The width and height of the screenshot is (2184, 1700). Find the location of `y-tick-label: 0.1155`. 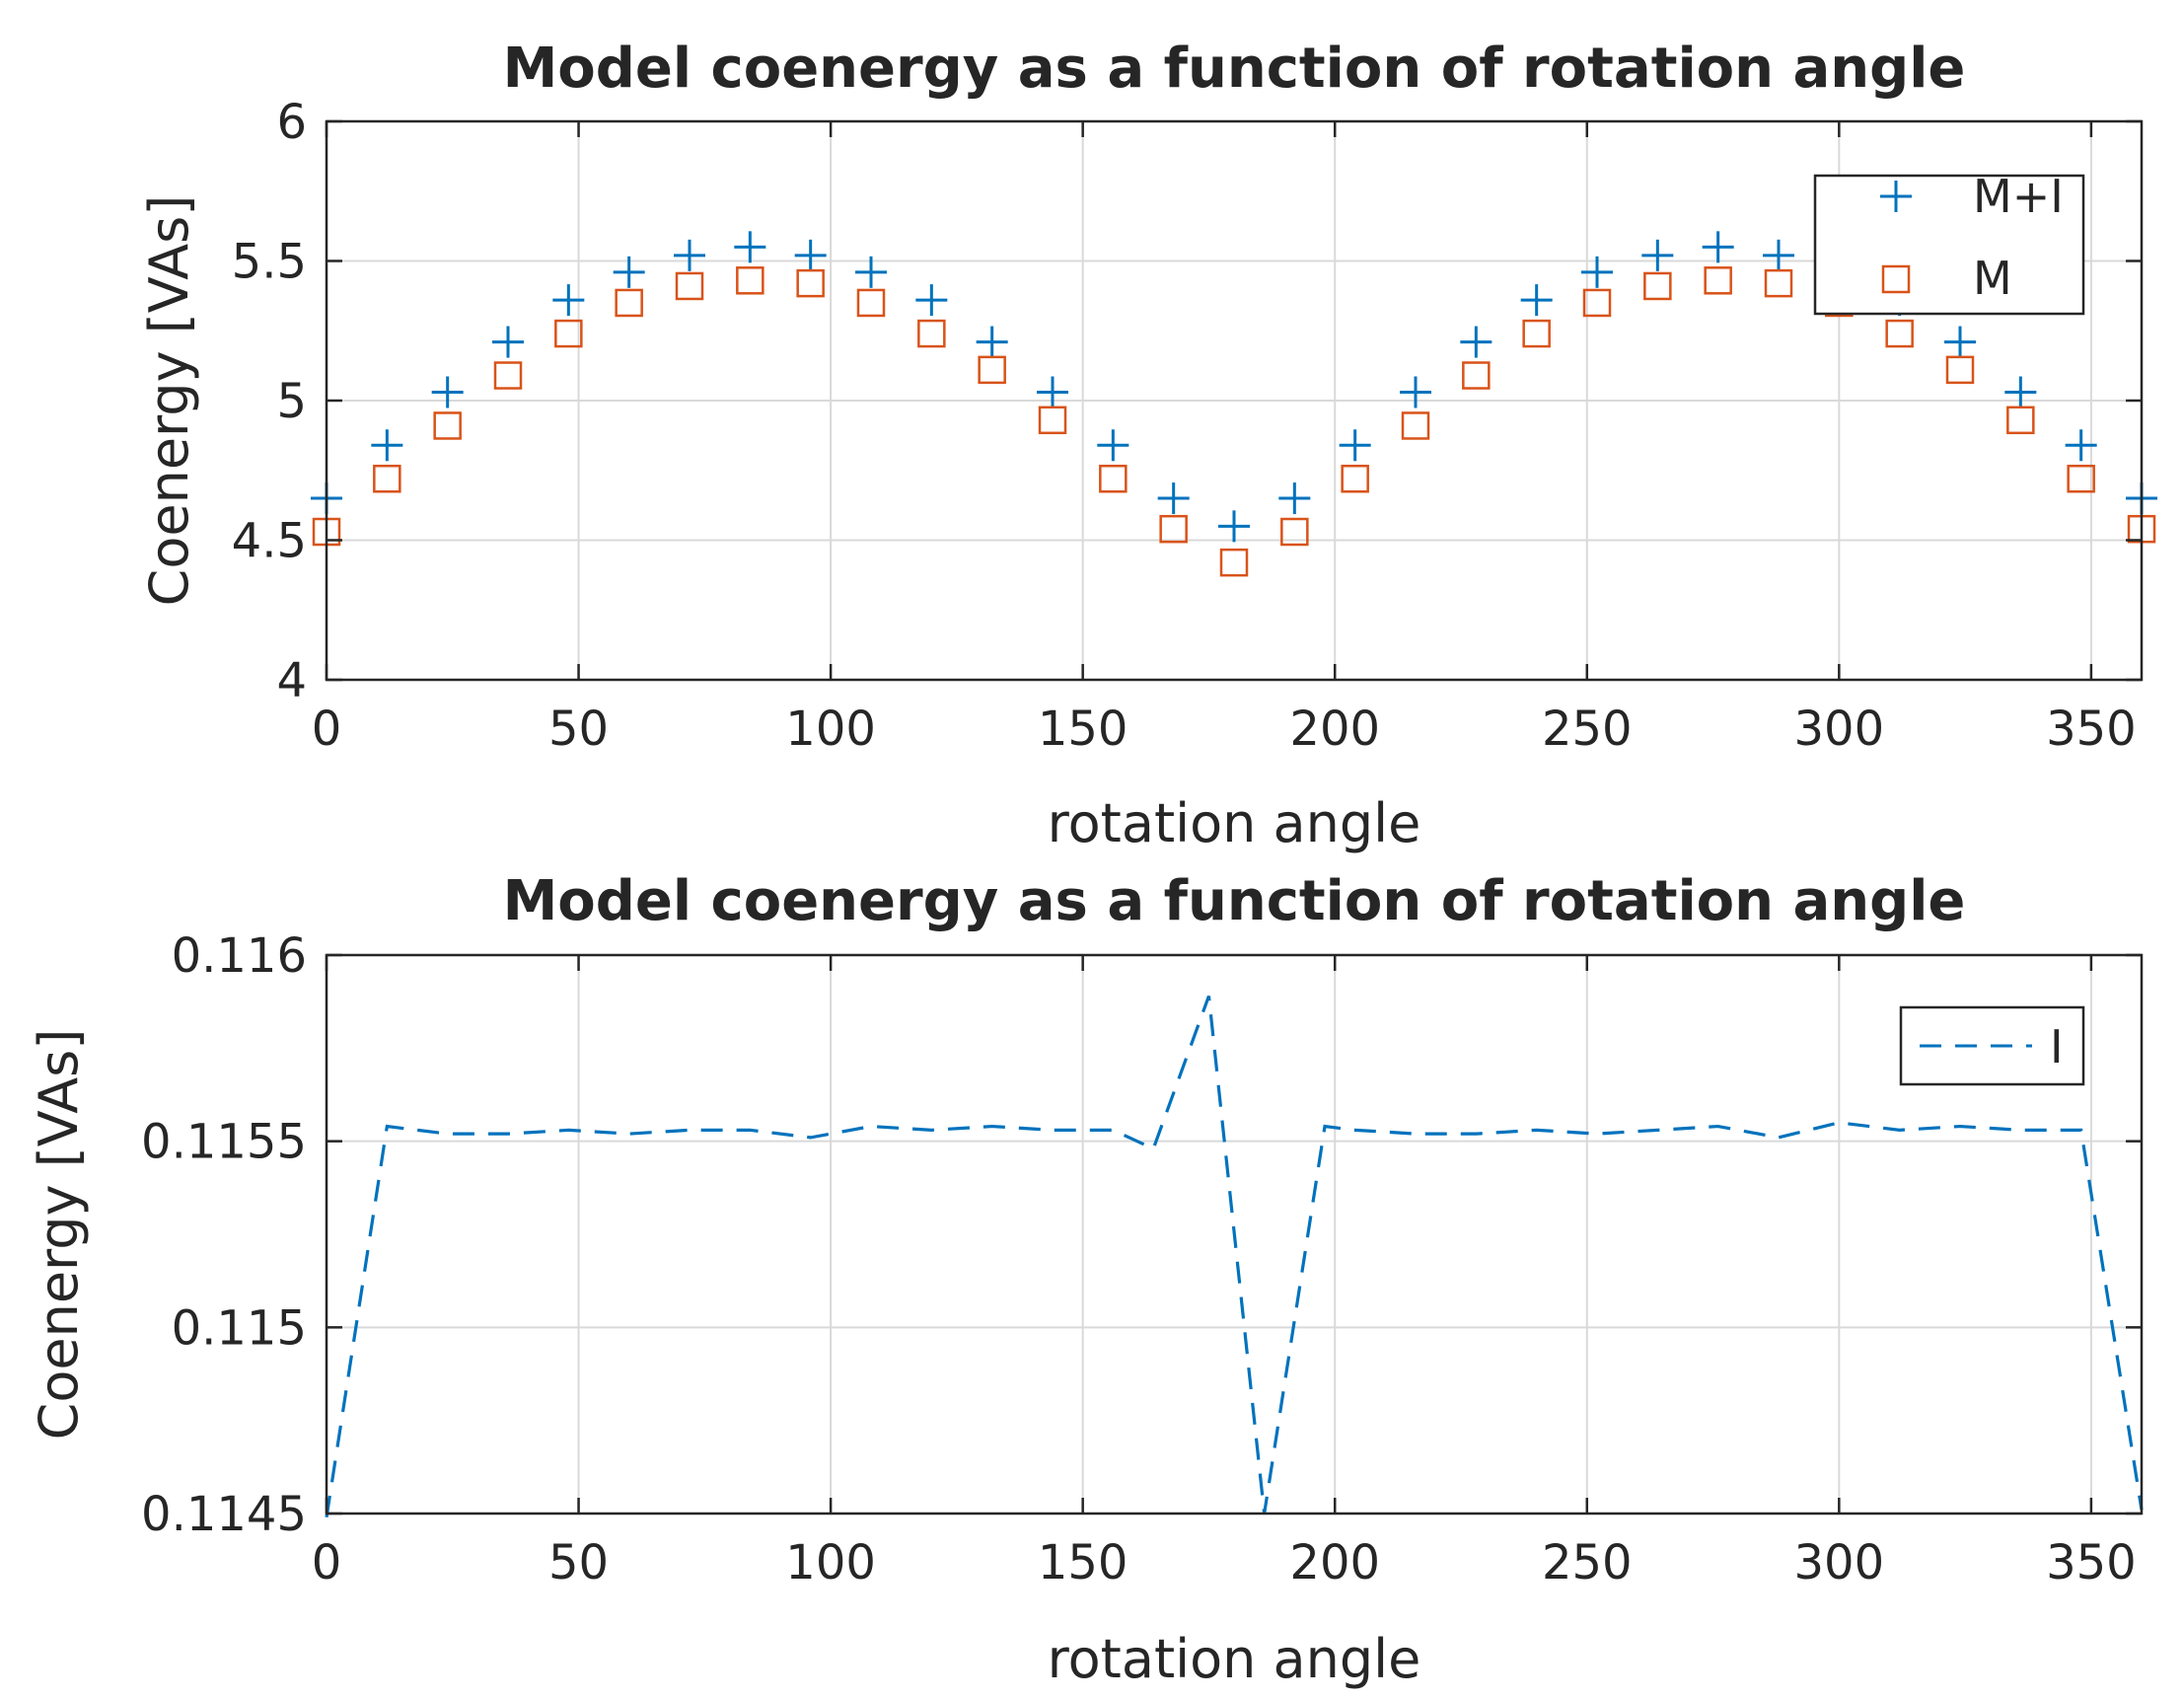

y-tick-label: 0.1155 is located at coordinates (224, 1142).